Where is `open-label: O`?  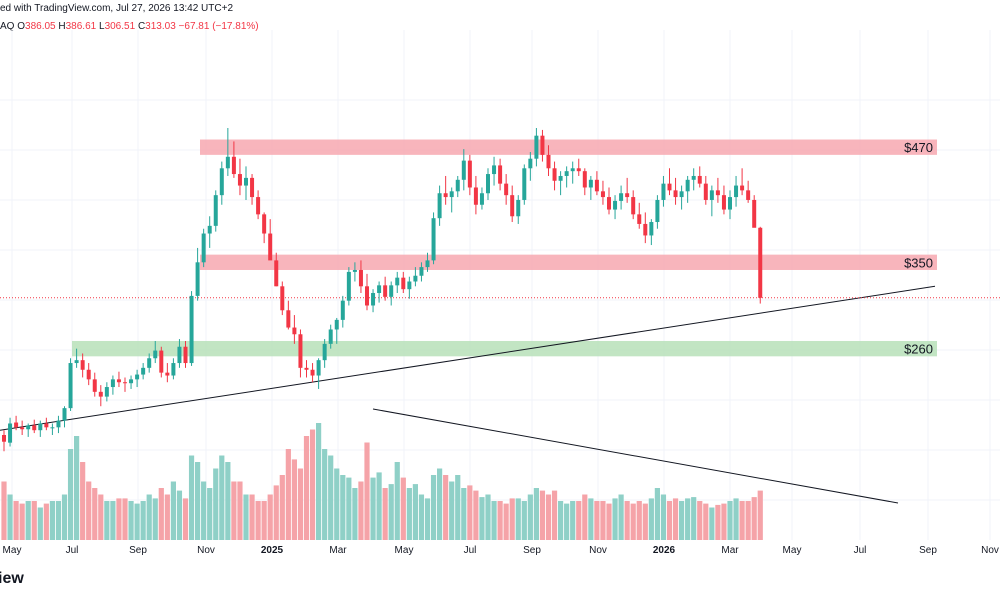 open-label: O is located at coordinates (21, 26).